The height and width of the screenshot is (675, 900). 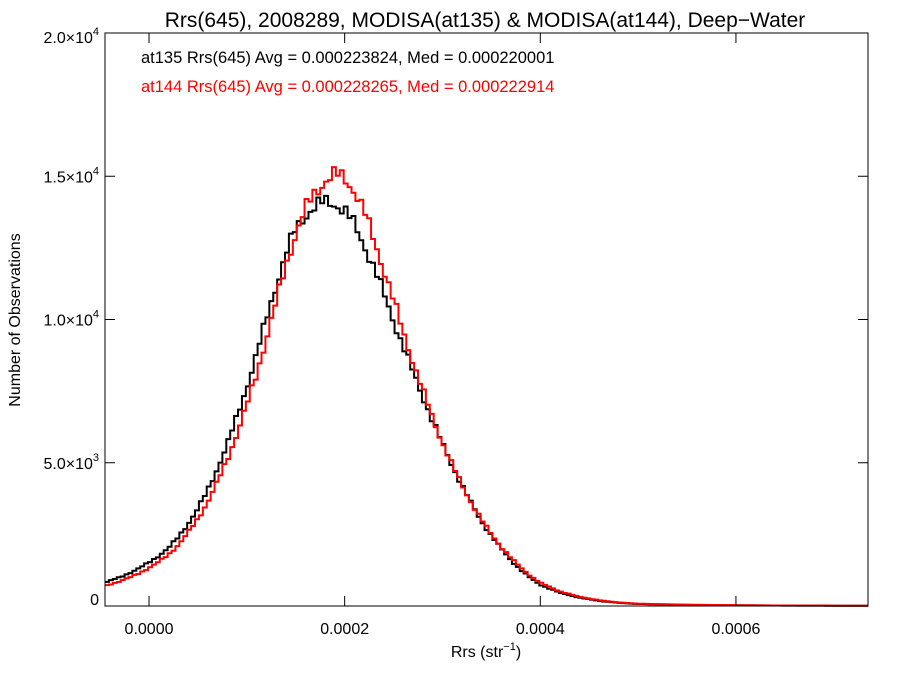 I want to click on x-tick-label: 0.0004, so click(x=540, y=629).